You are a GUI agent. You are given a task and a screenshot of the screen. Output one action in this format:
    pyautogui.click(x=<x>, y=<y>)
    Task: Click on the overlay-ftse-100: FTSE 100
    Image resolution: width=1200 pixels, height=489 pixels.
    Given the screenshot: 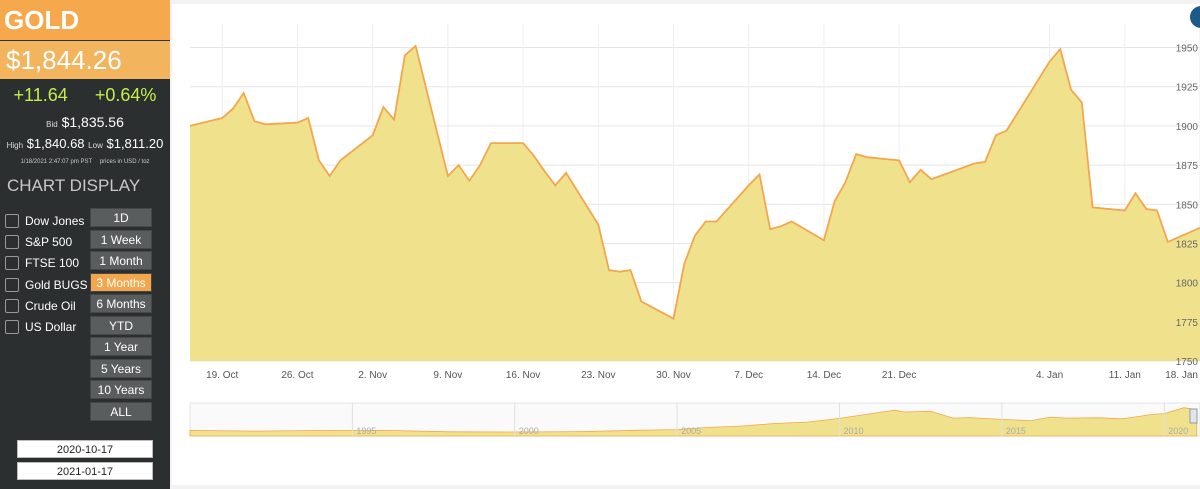 What is the action you would take?
    pyautogui.click(x=42, y=263)
    